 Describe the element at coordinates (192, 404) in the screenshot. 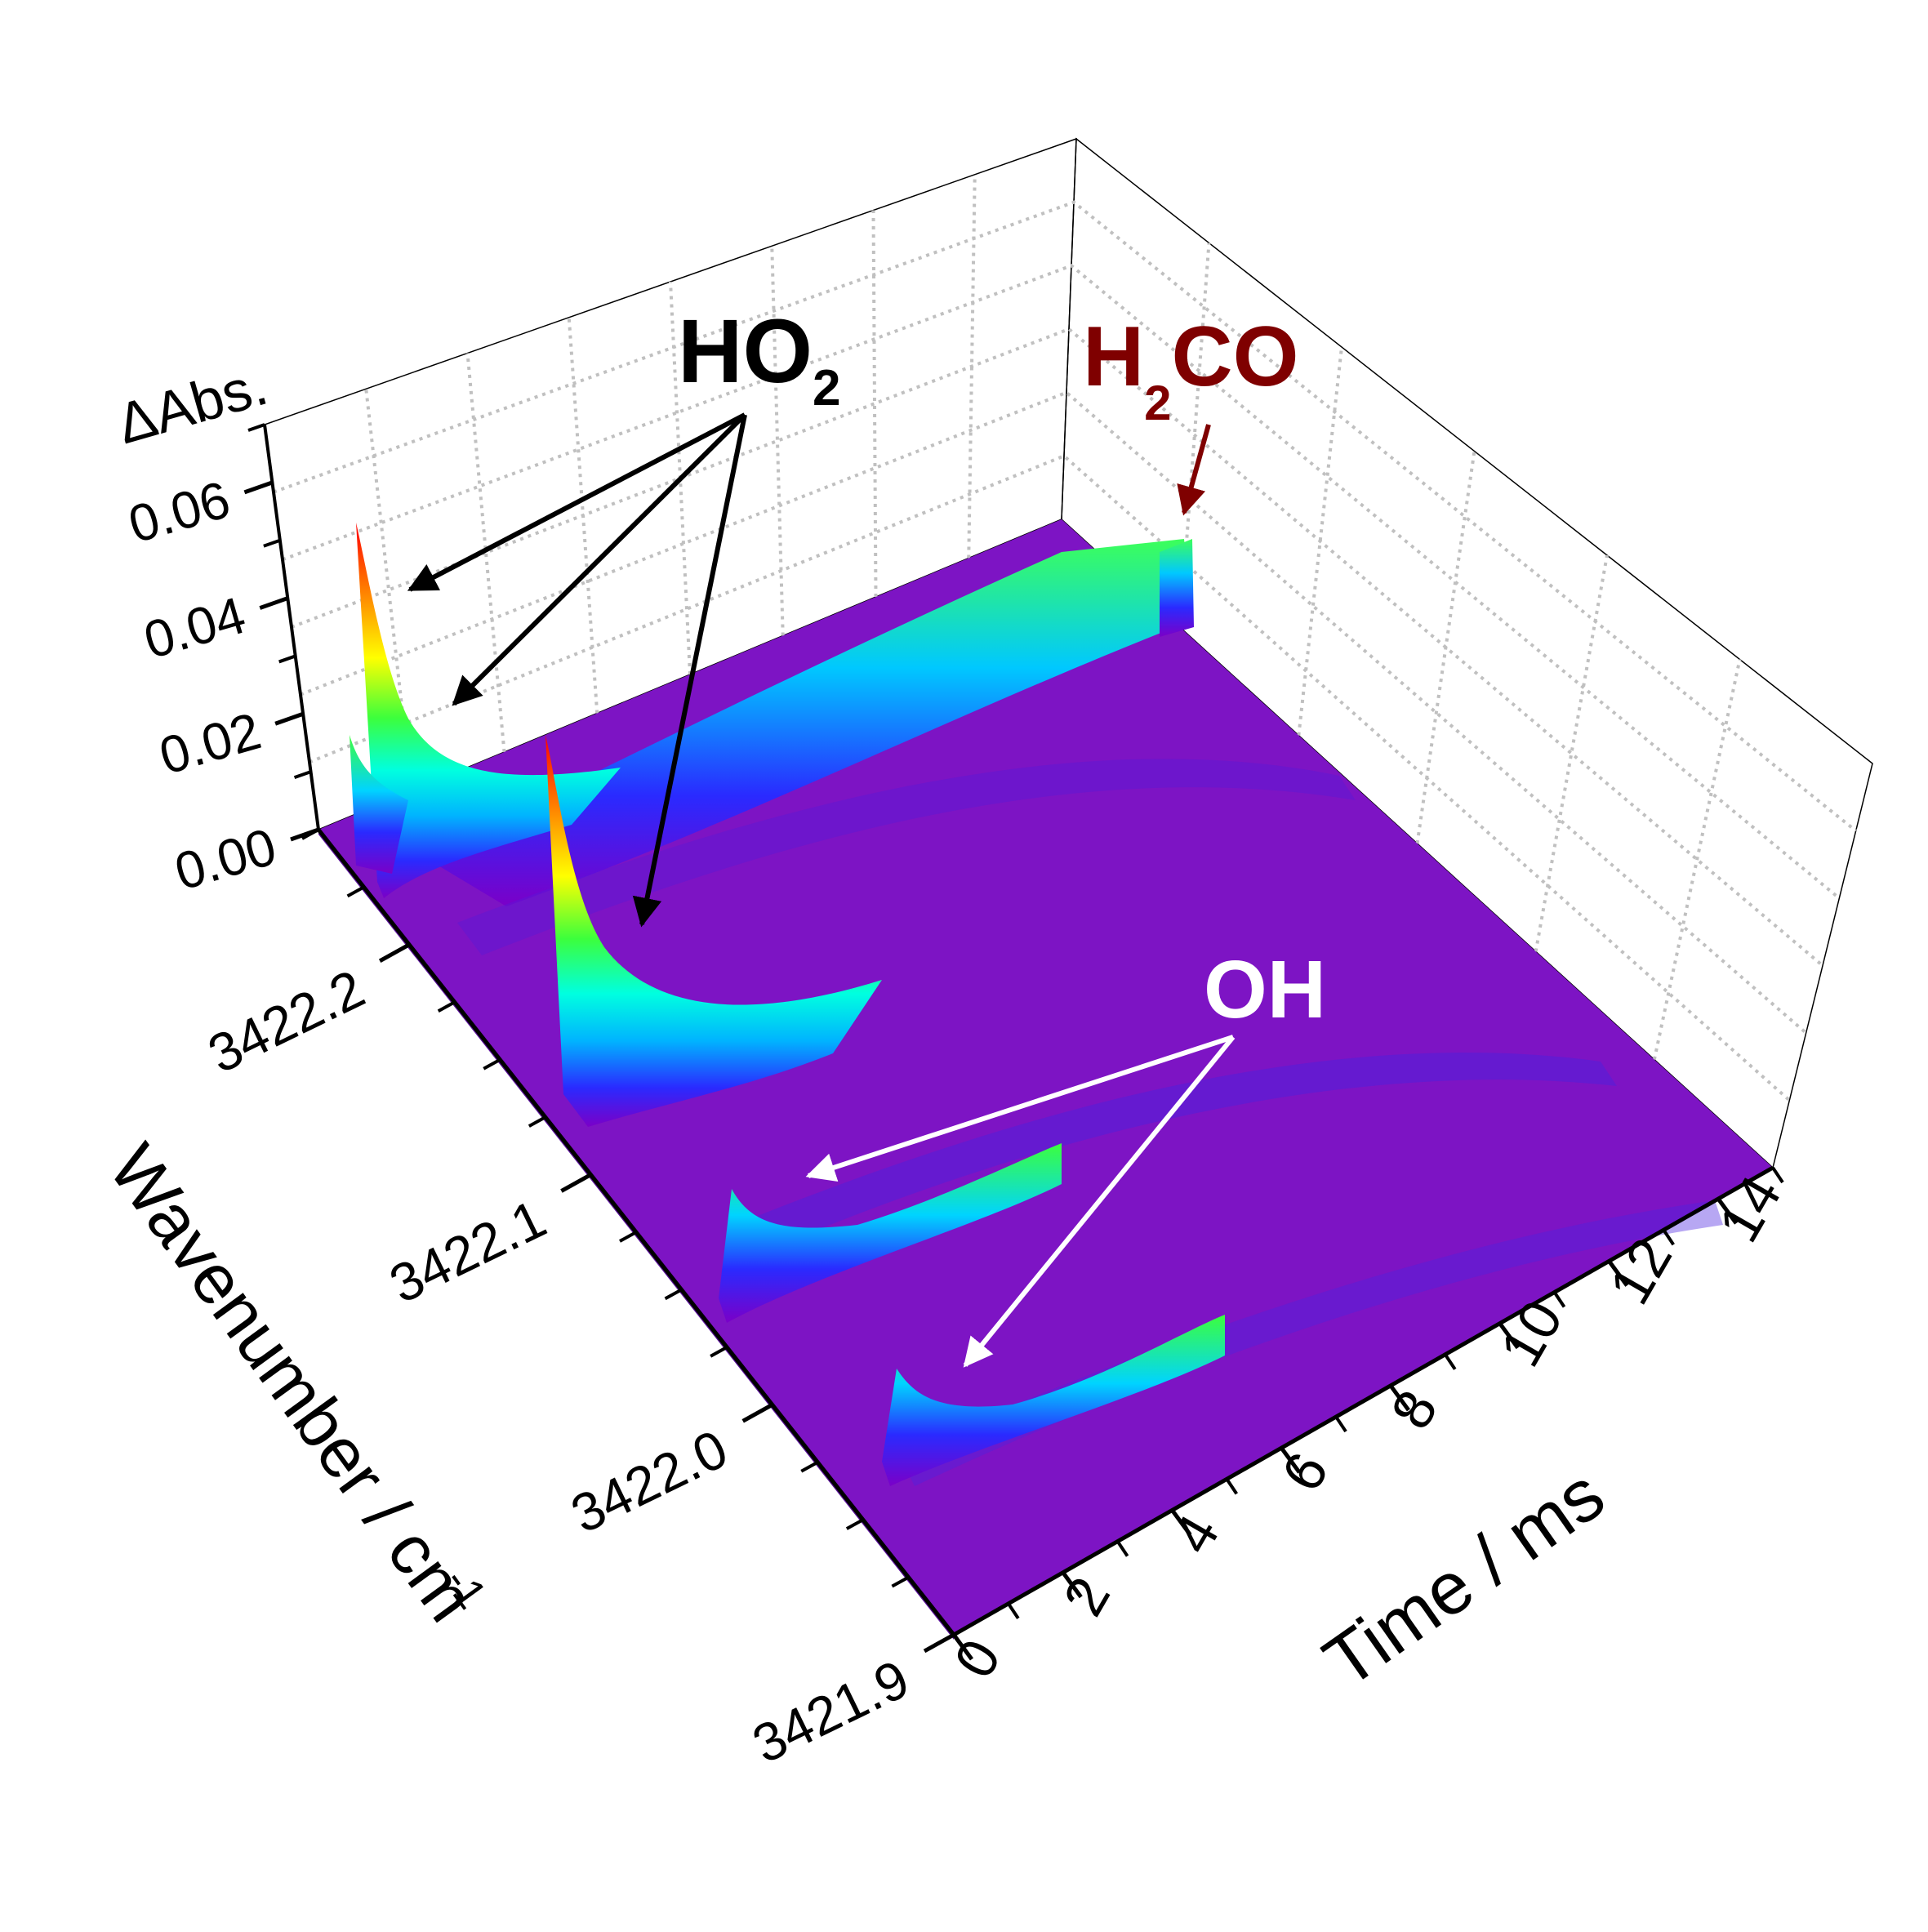

I see `z-axis-title: ΔAbs.` at that location.